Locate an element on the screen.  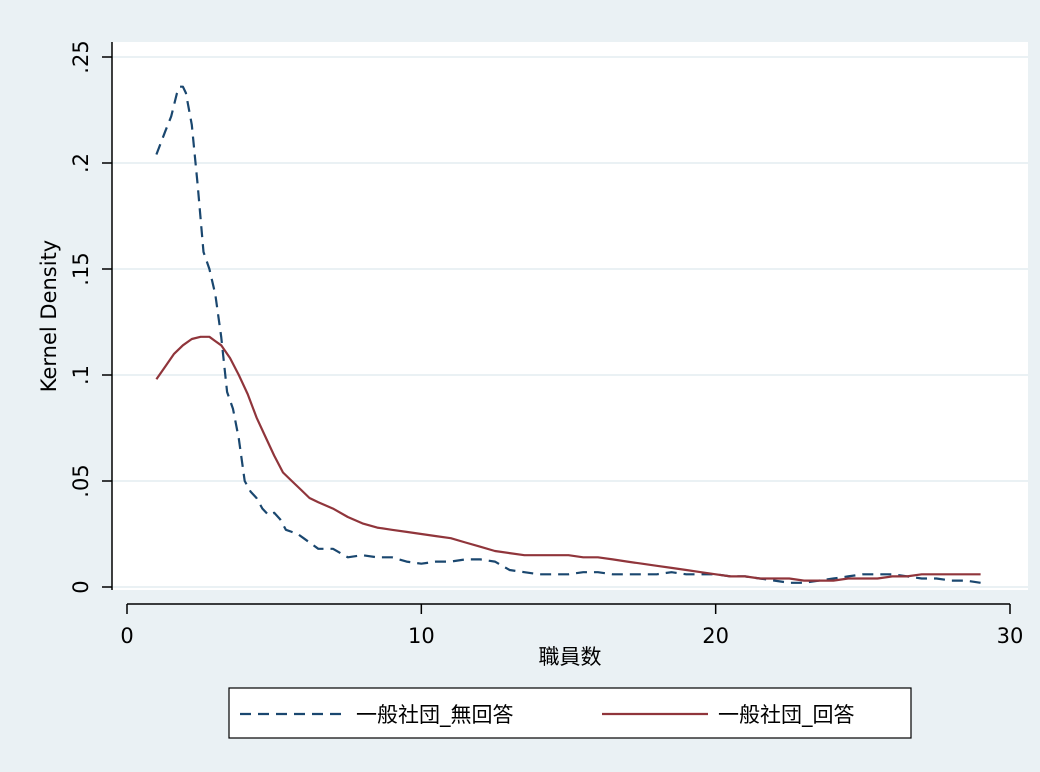
x-tick-label: 20 is located at coordinates (715, 636).